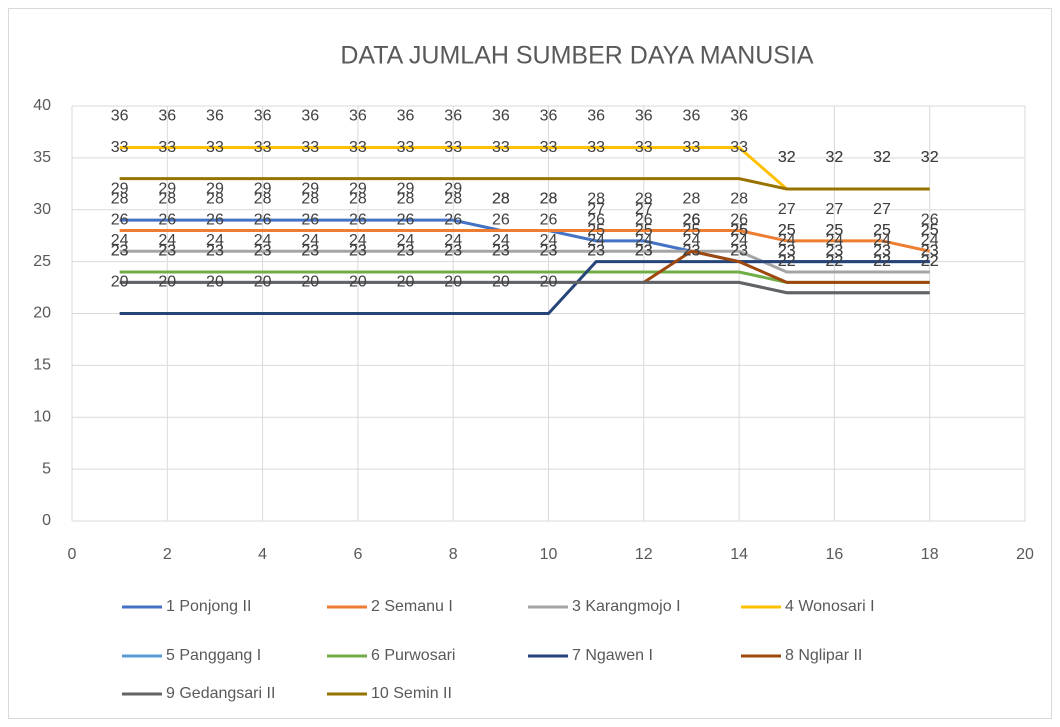  Describe the element at coordinates (739, 554) in the screenshot. I see `x-tick-label: 14` at that location.